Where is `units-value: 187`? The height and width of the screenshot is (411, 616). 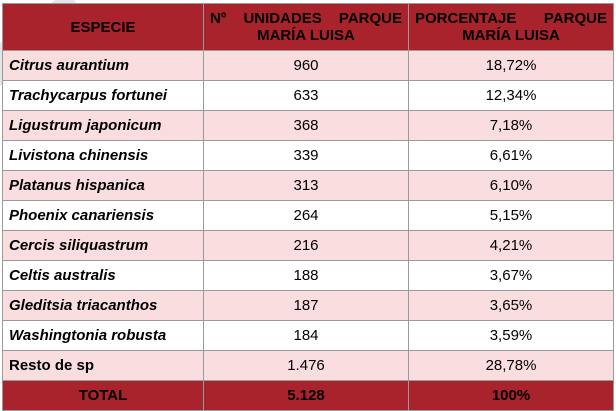
units-value: 187 is located at coordinates (306, 305).